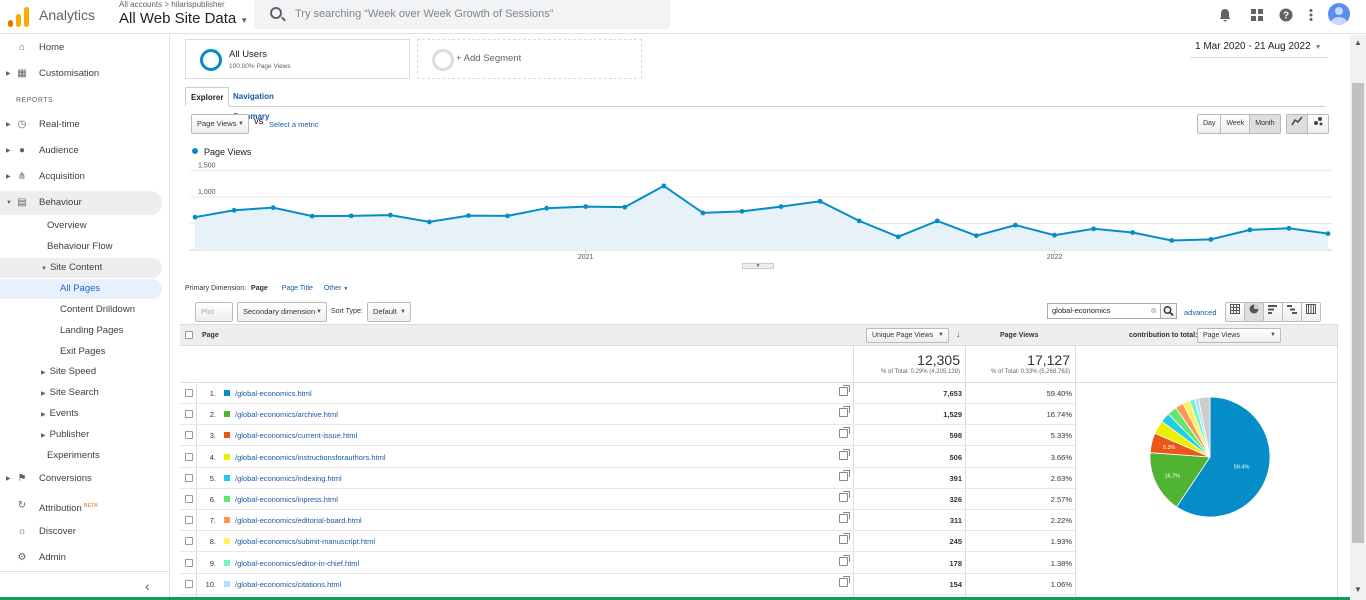  I want to click on performance-view-icon, so click(1273, 312).